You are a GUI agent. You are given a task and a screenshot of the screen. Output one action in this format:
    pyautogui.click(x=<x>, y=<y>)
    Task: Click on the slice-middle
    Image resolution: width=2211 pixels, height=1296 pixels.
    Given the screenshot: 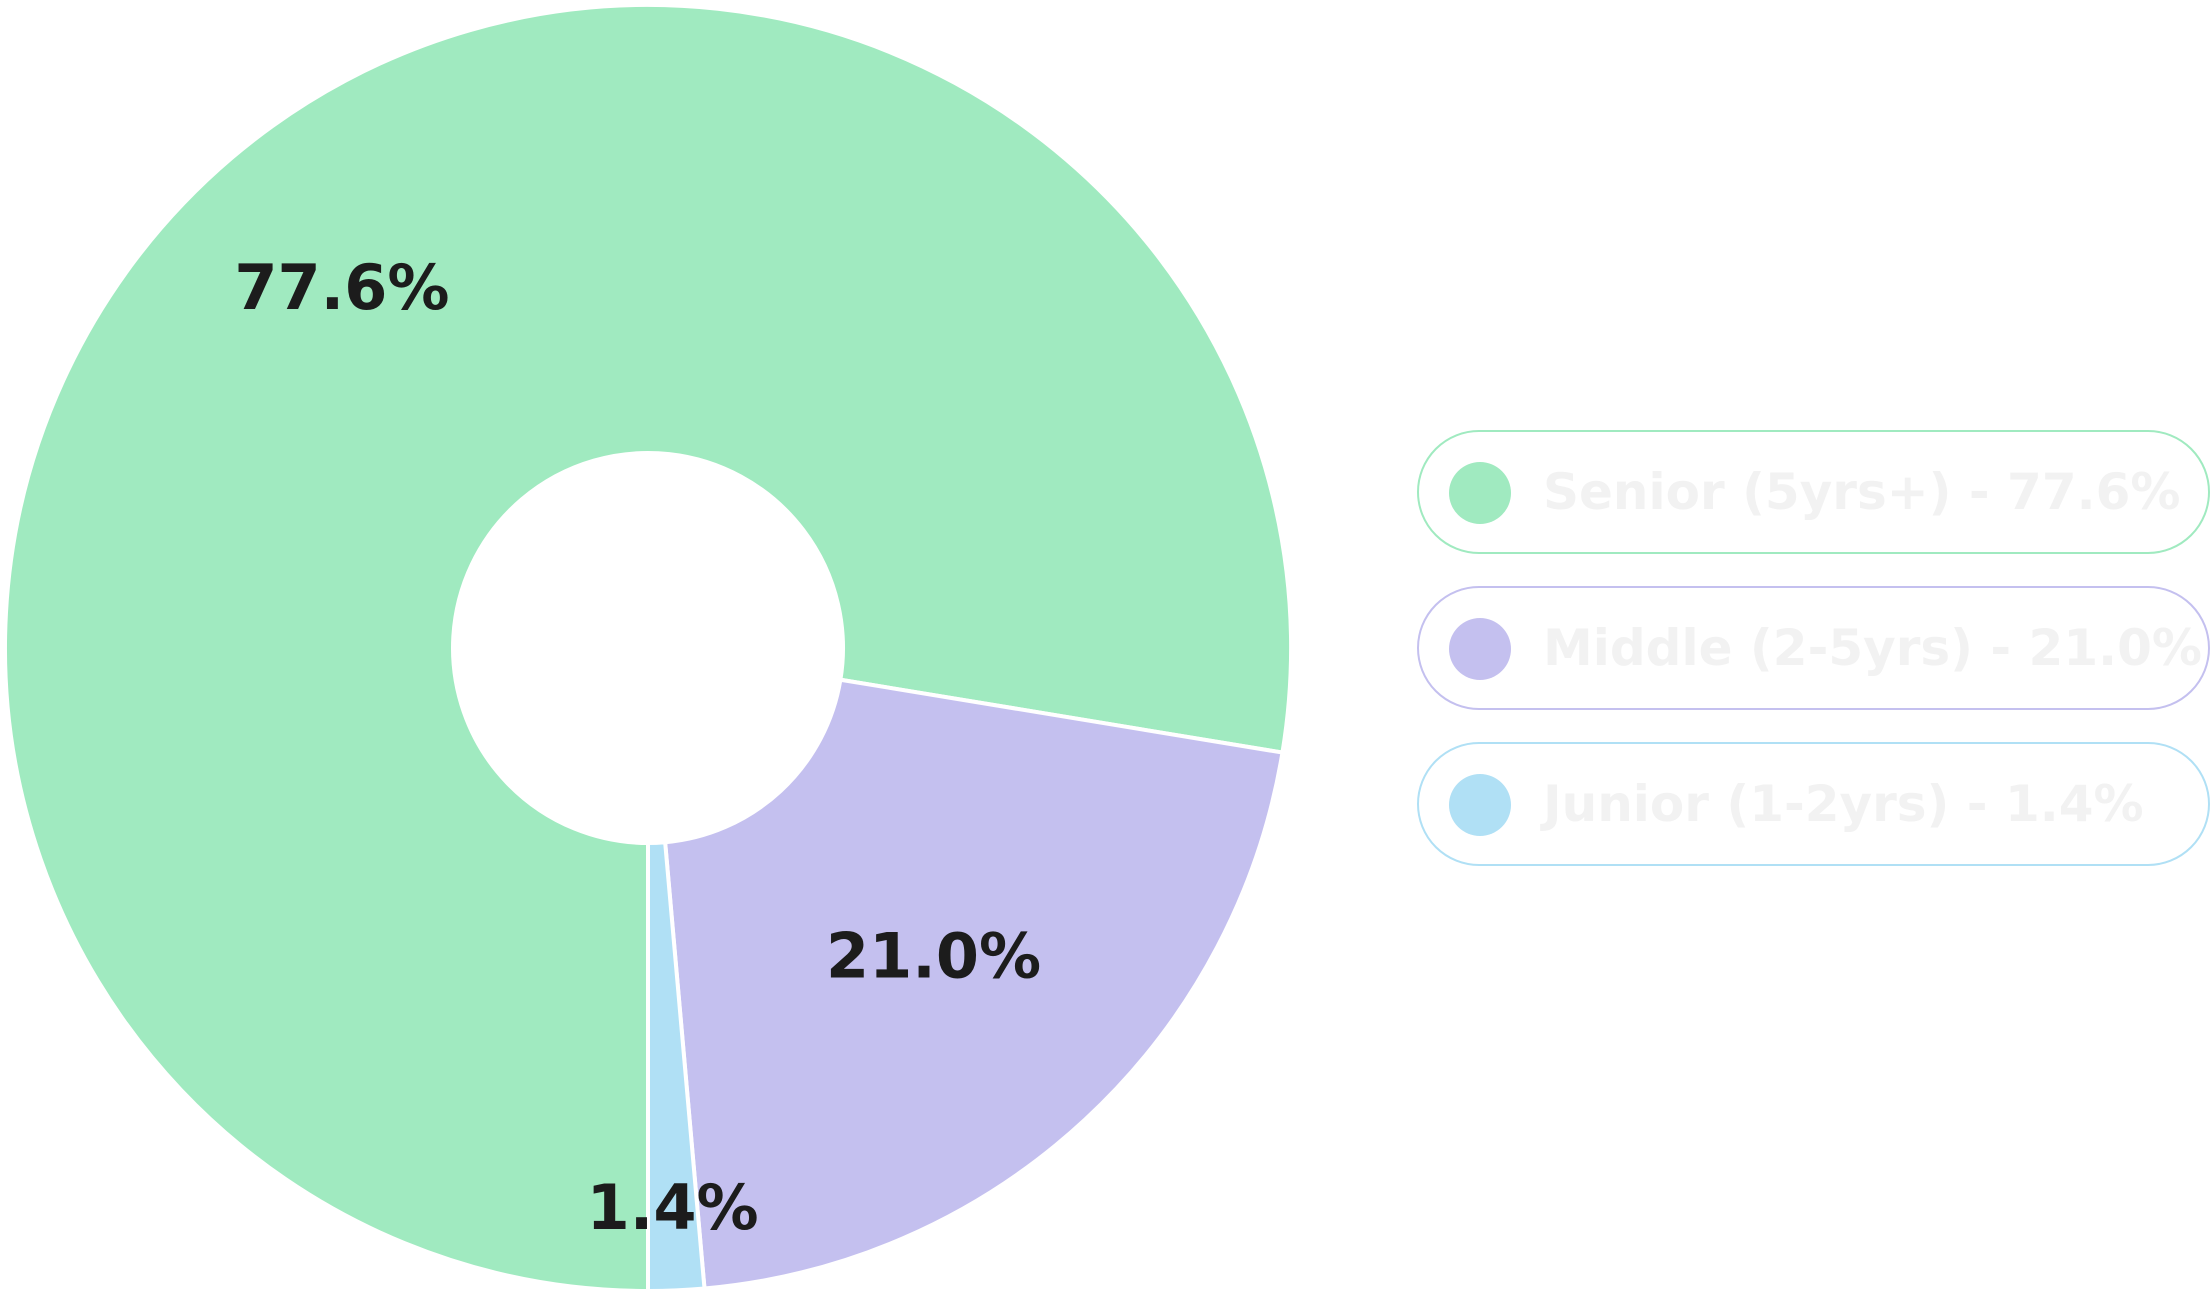 What is the action you would take?
    pyautogui.click(x=973, y=984)
    